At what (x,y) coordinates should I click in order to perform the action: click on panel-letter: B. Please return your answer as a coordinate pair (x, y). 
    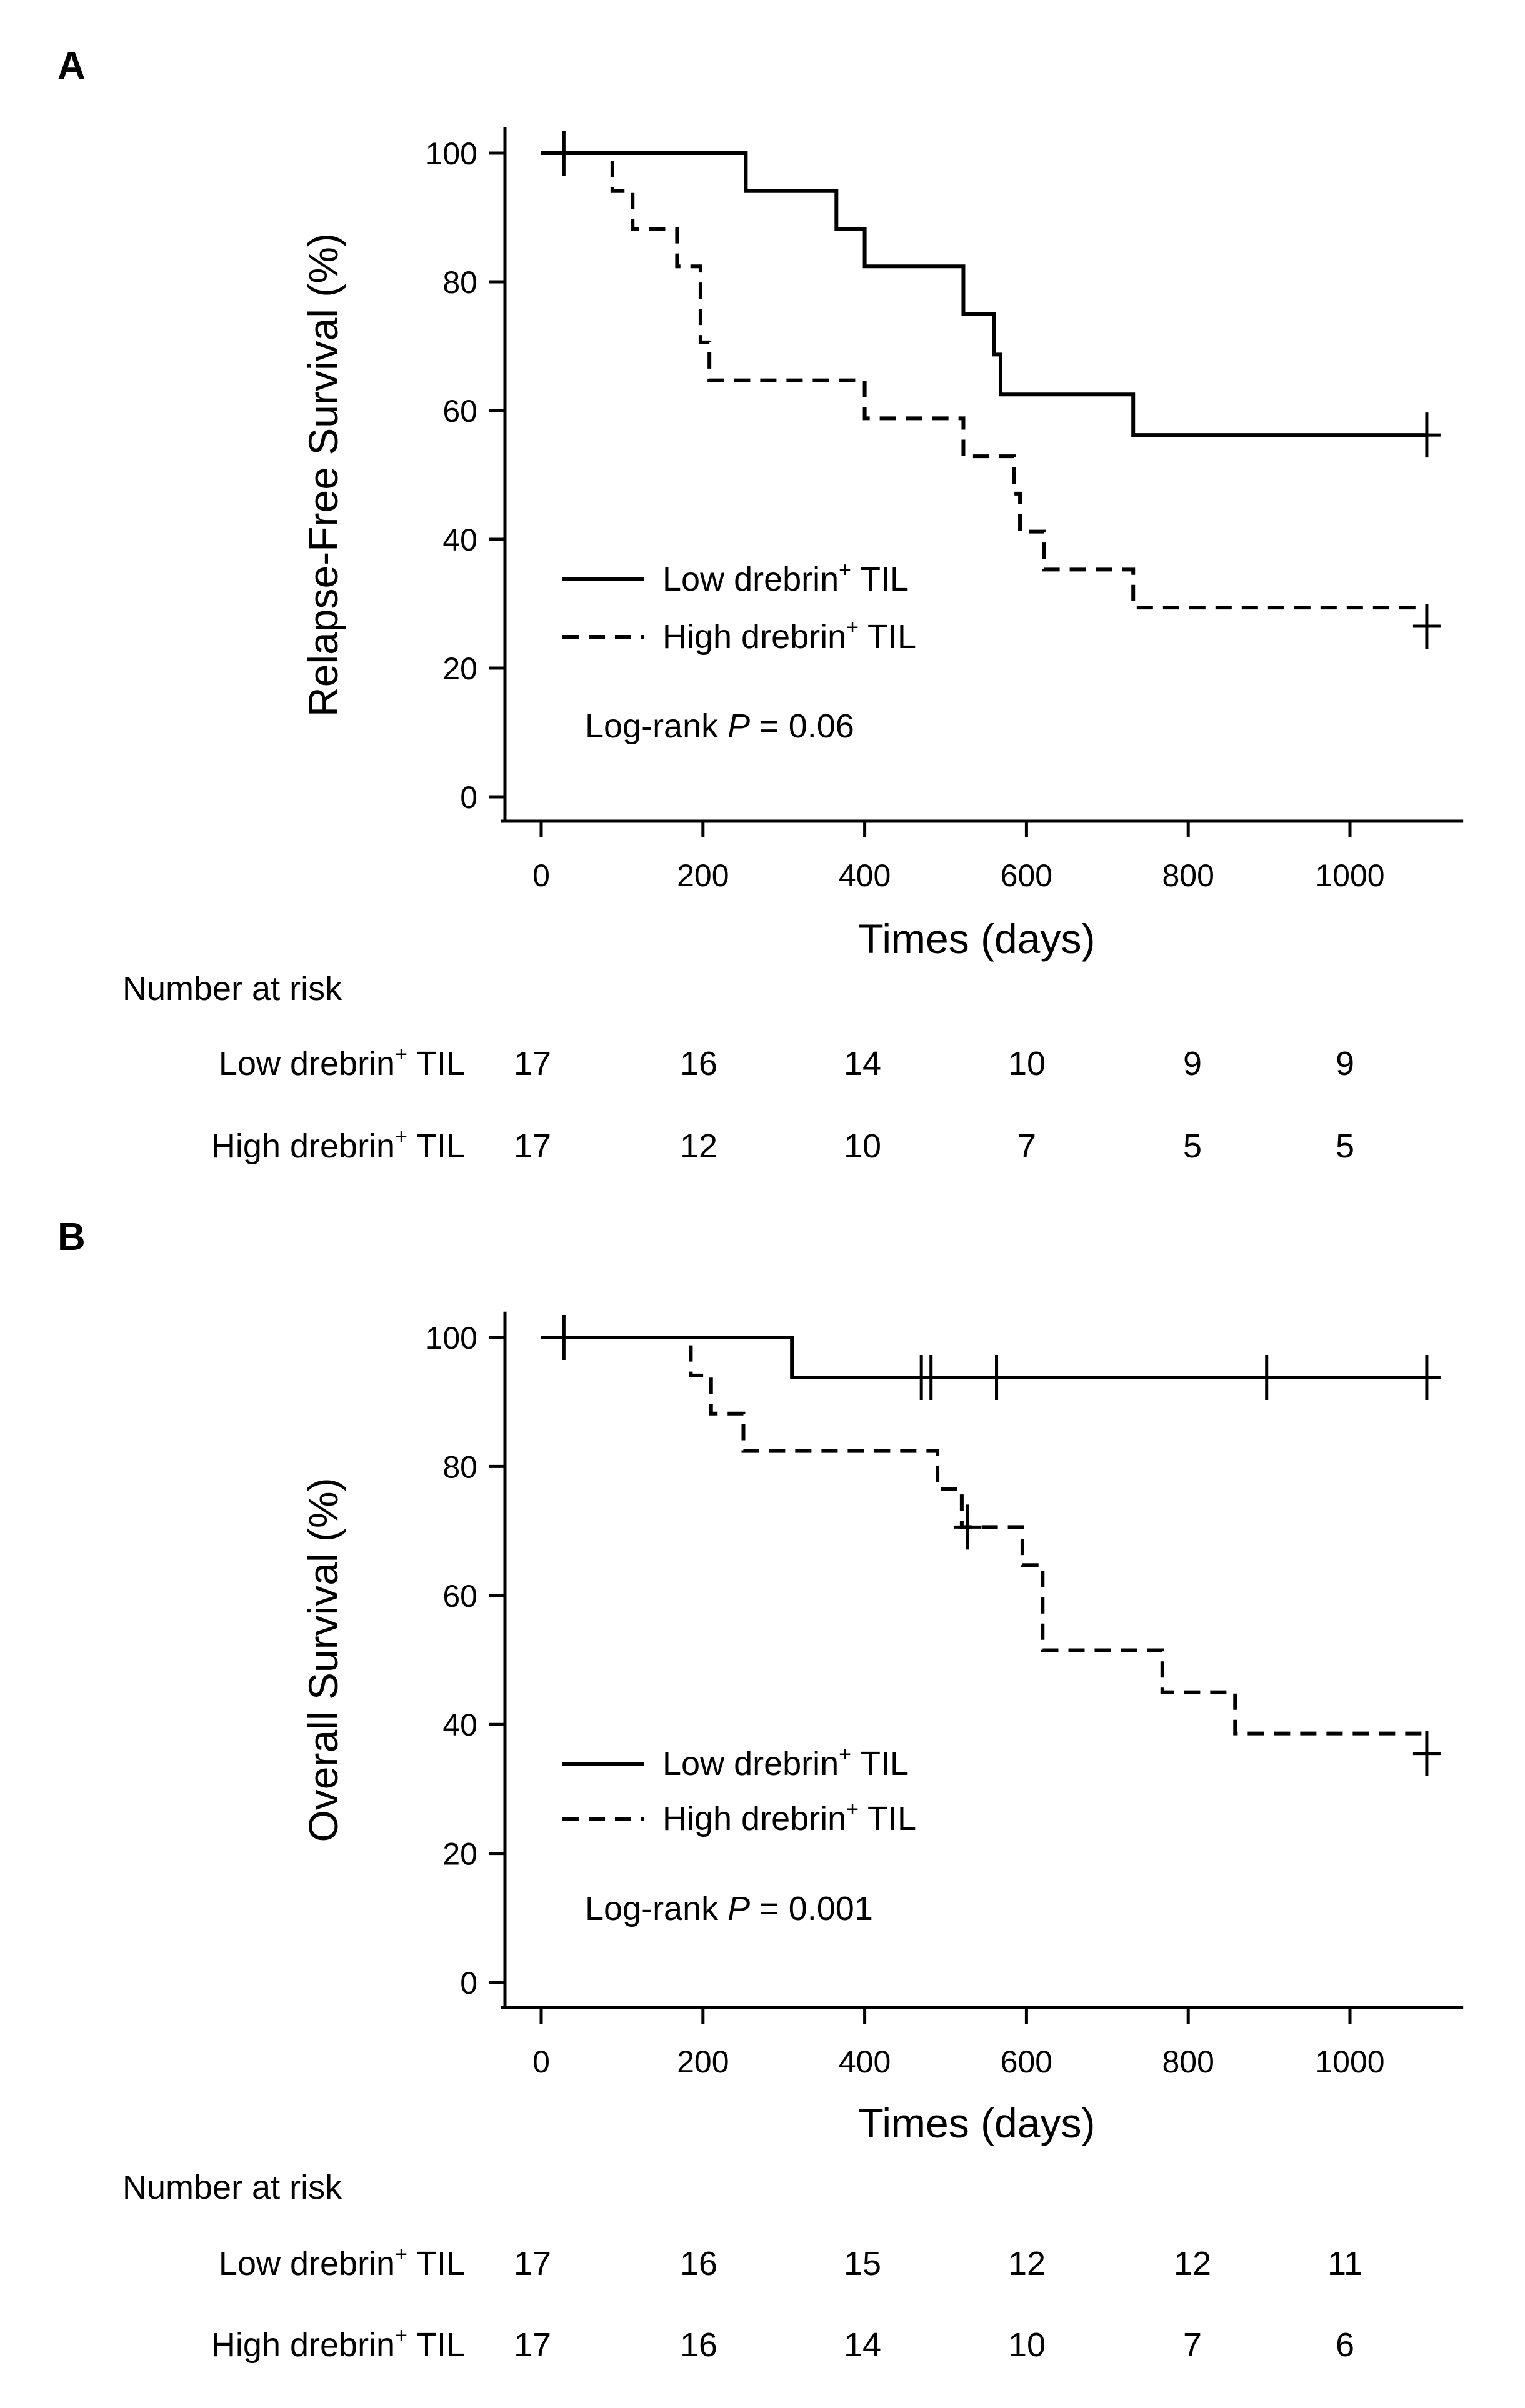
    Looking at the image, I should click on (72, 1237).